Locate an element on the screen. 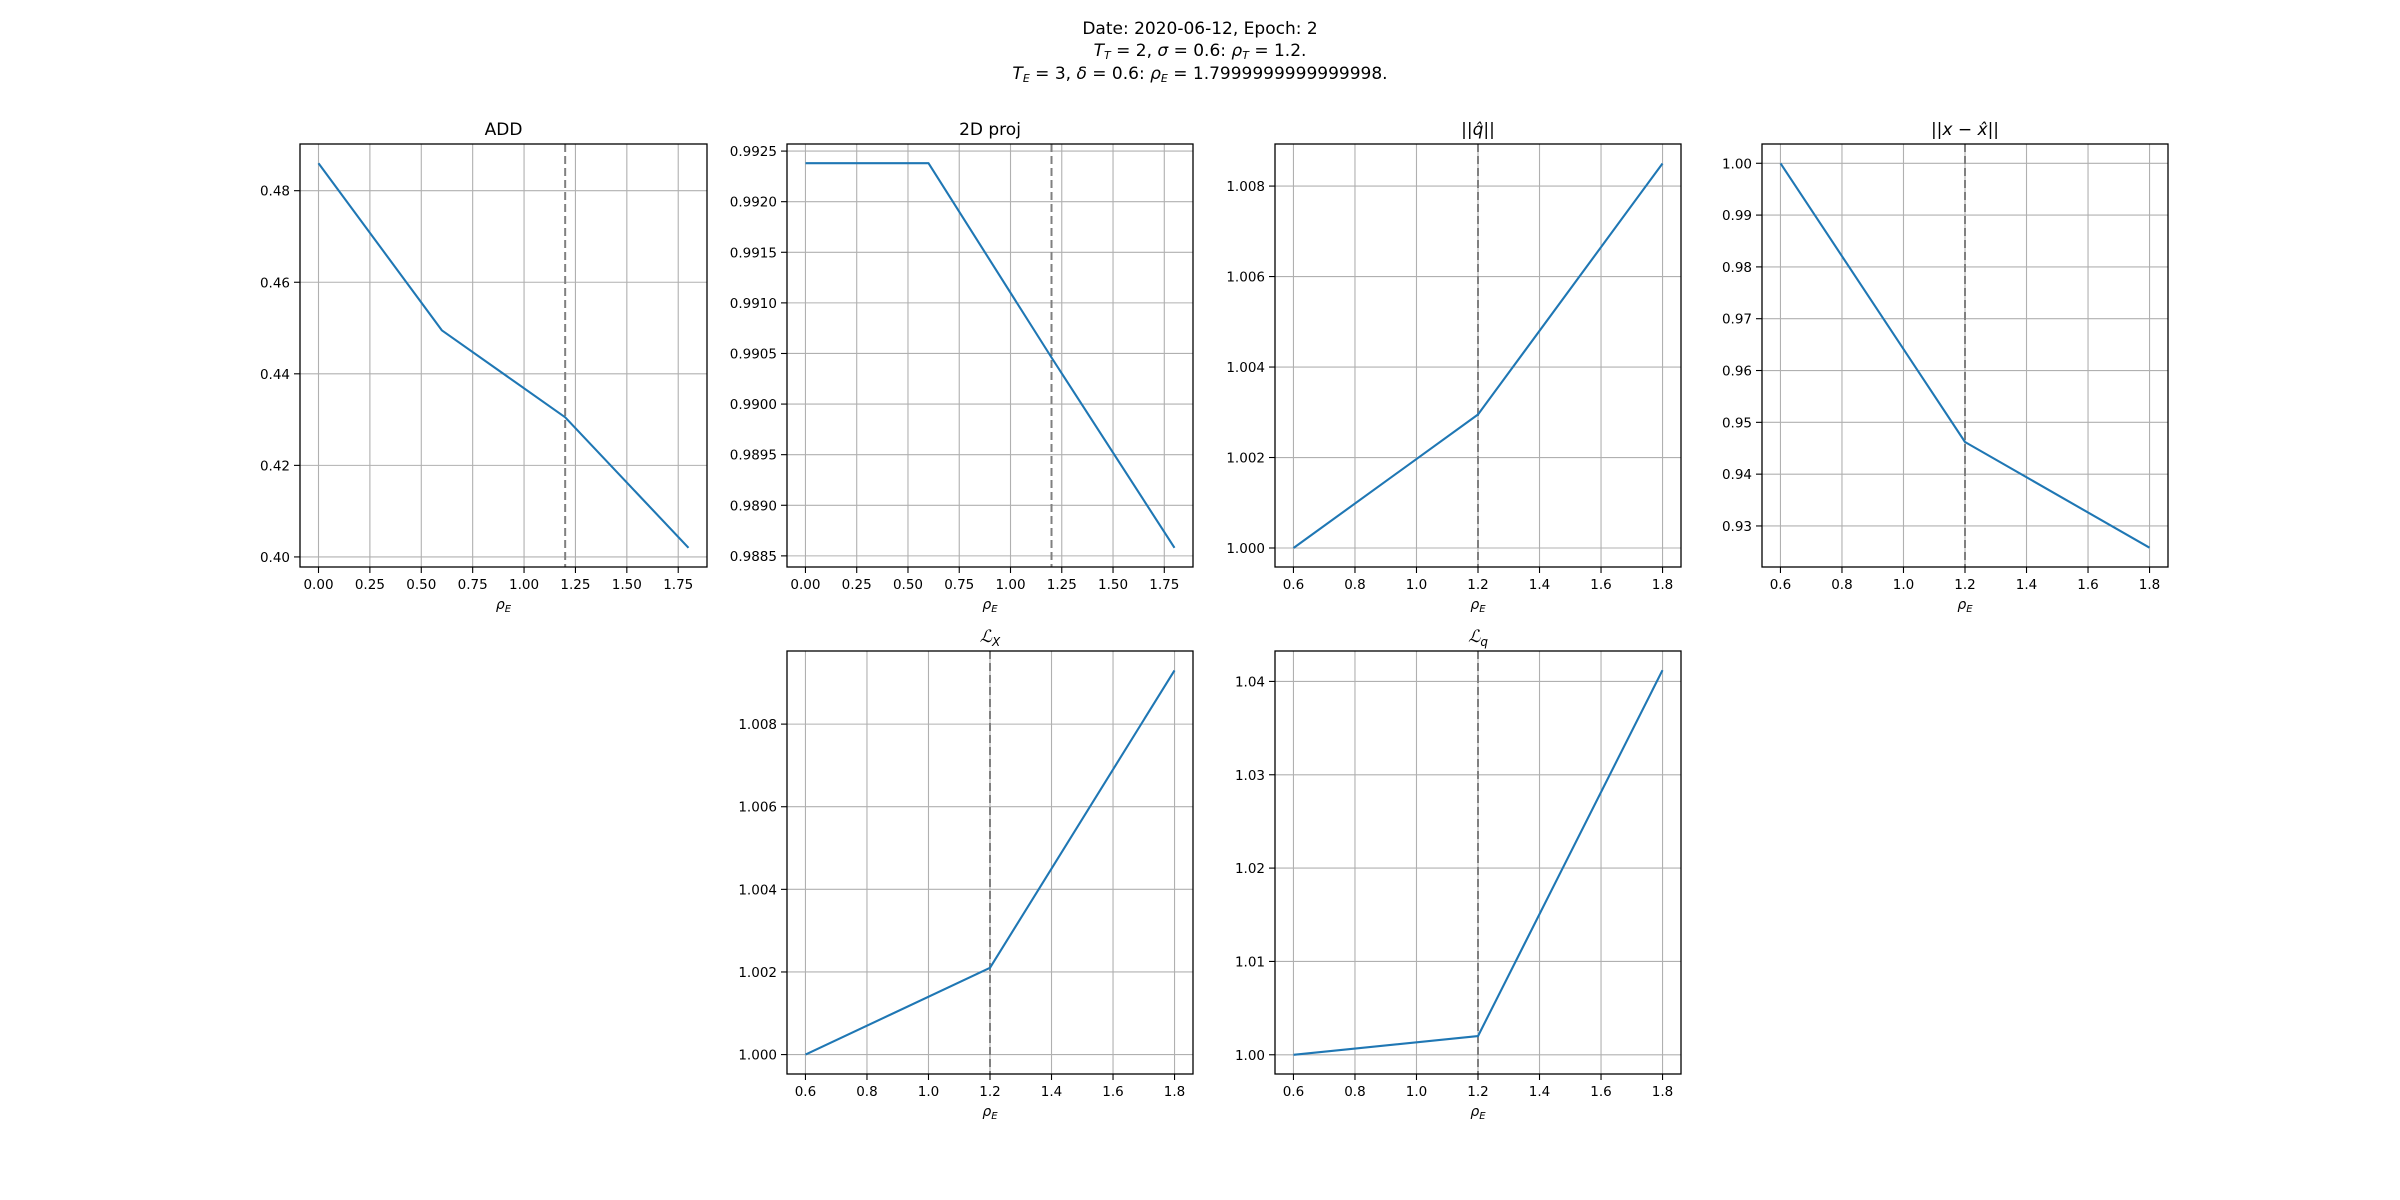 This screenshot has width=2400, height=1200. subplot-title: ||x − x̂|| is located at coordinates (1965, 130).